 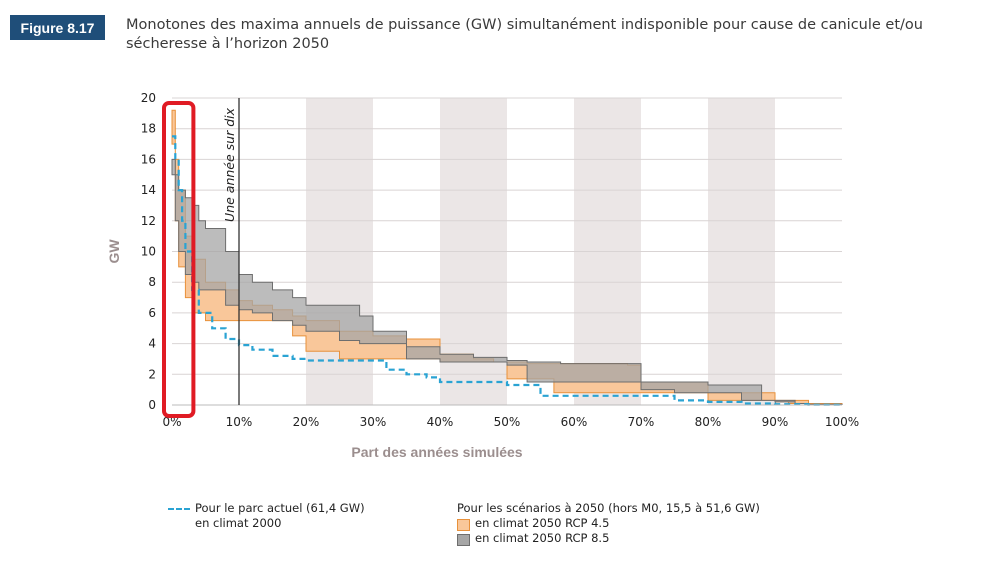 I want to click on dashed-line-swatch, so click(x=179, y=509).